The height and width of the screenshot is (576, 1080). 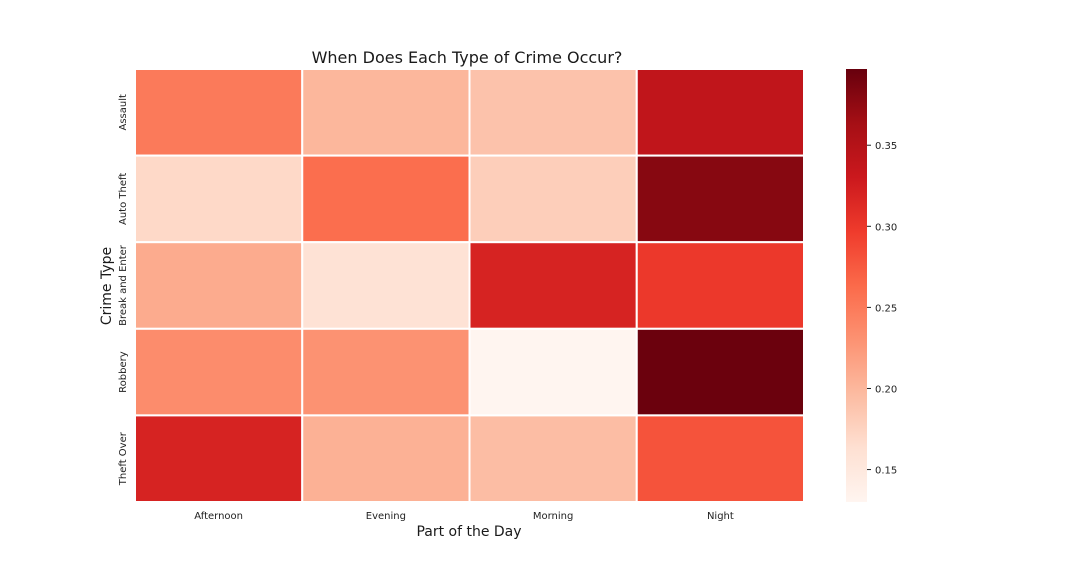 I want to click on x-tick-label: Night, so click(x=720, y=516).